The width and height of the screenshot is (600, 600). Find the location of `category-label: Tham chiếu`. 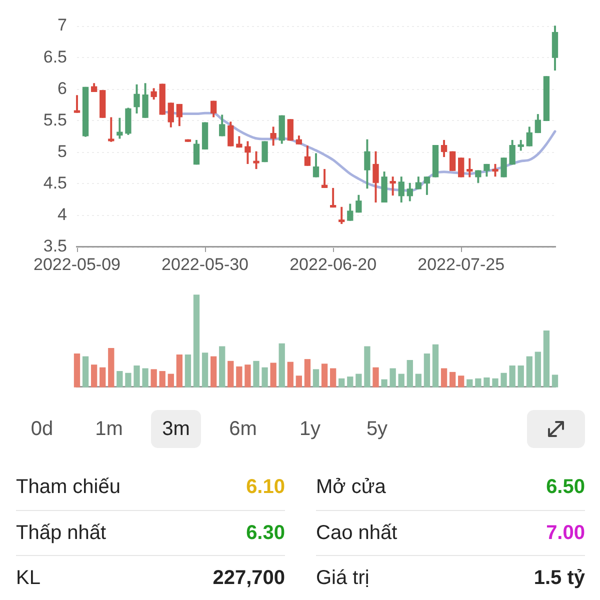

category-label: Tham chiếu is located at coordinates (68, 487).